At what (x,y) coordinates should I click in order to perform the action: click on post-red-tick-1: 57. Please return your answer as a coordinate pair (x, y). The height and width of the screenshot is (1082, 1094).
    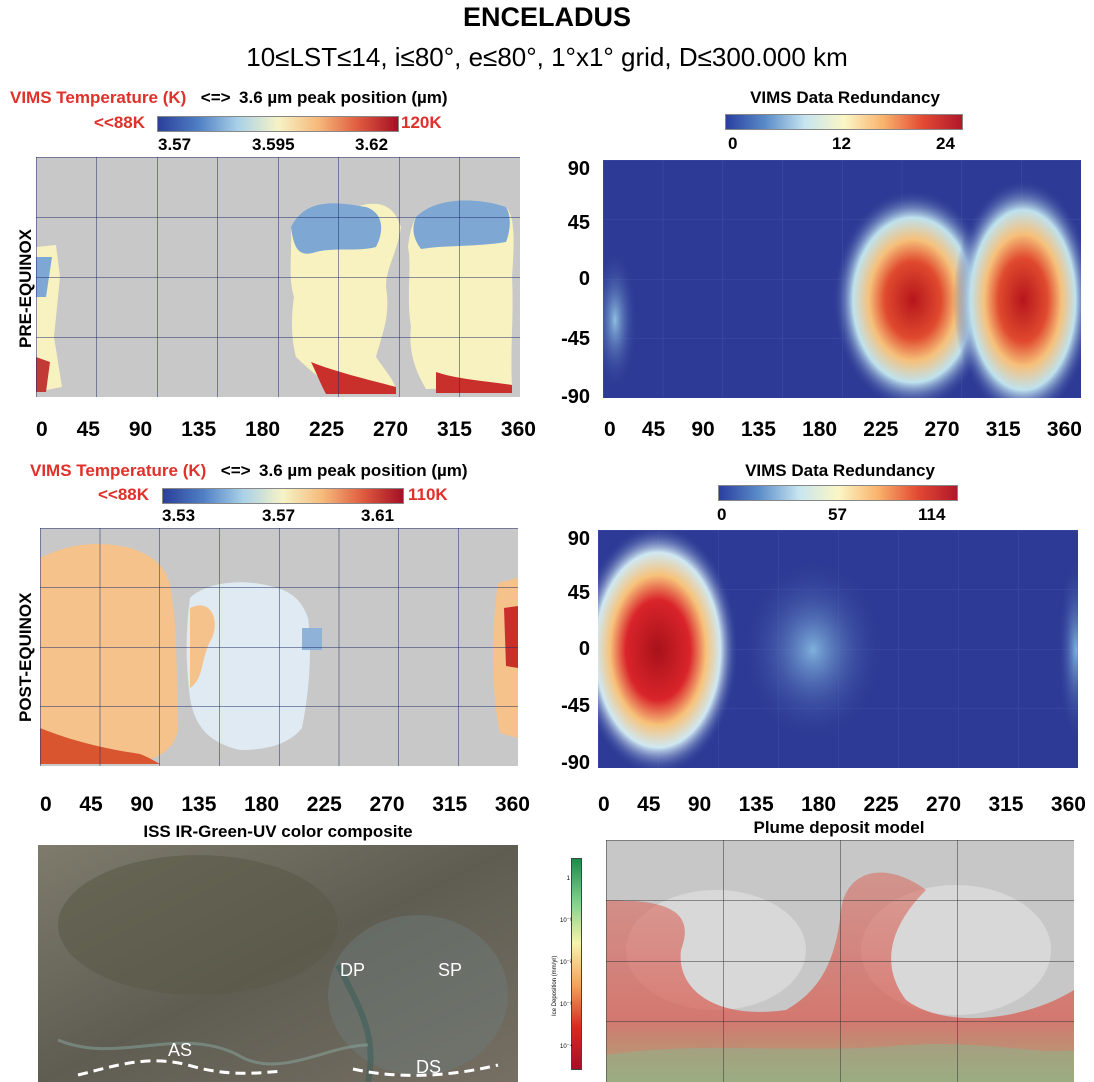
    Looking at the image, I should click on (837, 514).